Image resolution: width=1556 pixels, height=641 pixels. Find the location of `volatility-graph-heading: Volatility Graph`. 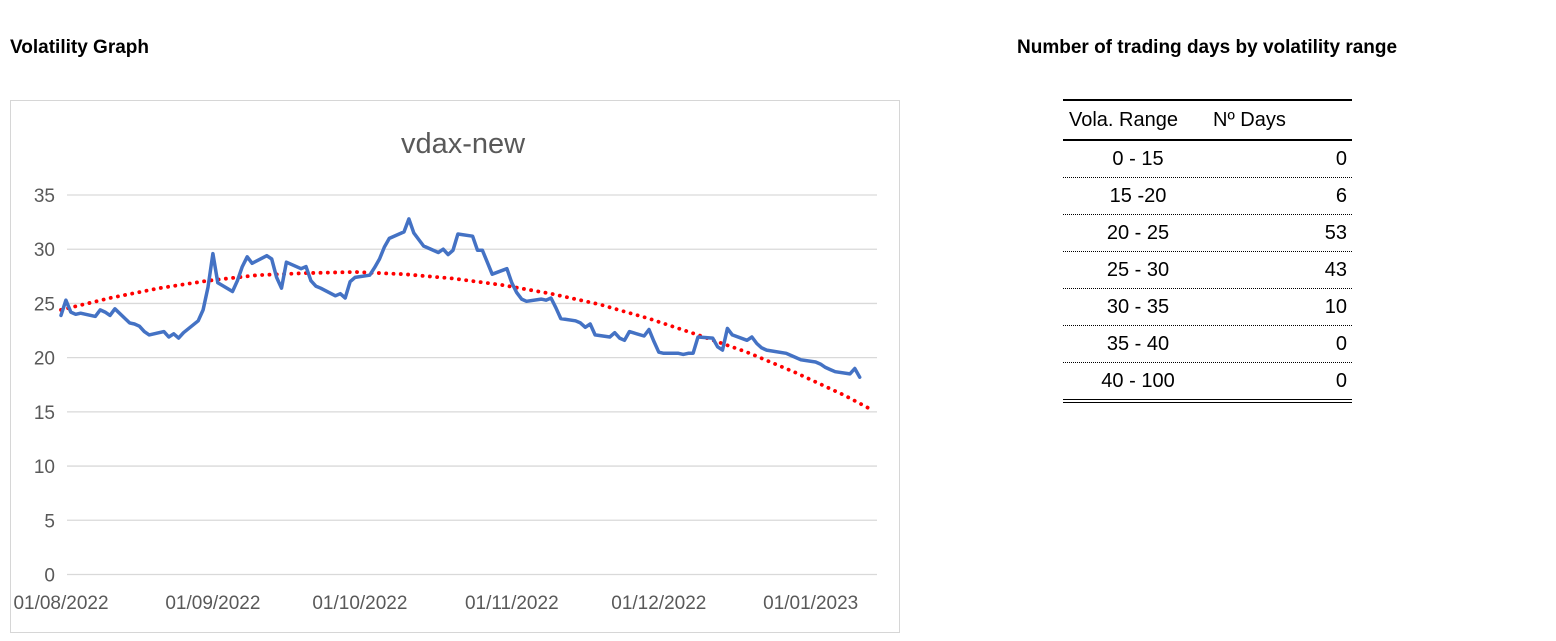

volatility-graph-heading: Volatility Graph is located at coordinates (80, 47).